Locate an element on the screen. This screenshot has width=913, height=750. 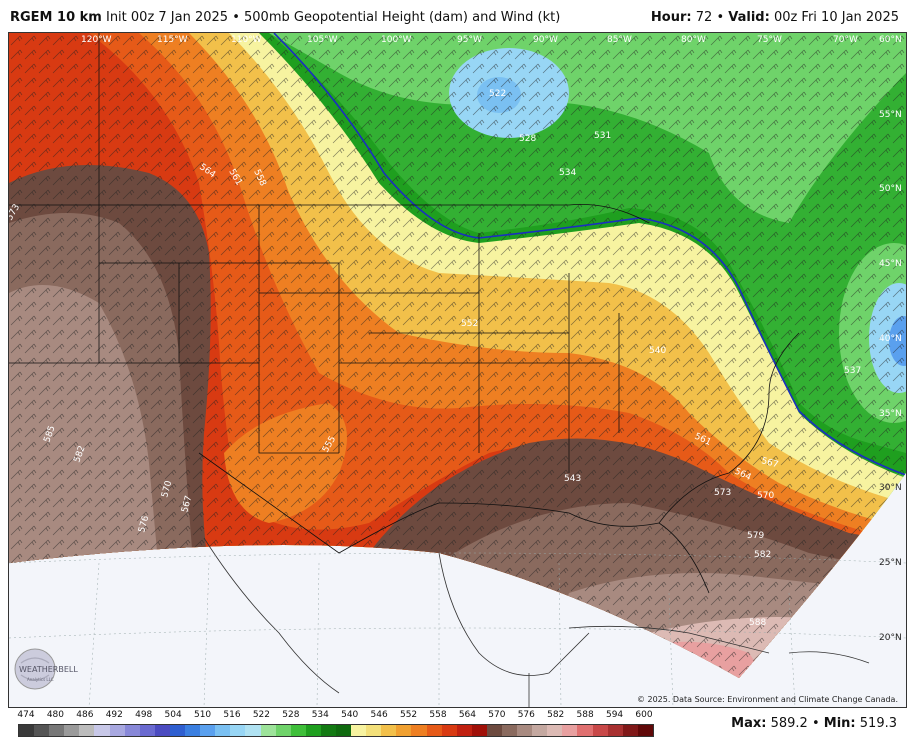
lat-label: 50°N is located at coordinates (890, 189).